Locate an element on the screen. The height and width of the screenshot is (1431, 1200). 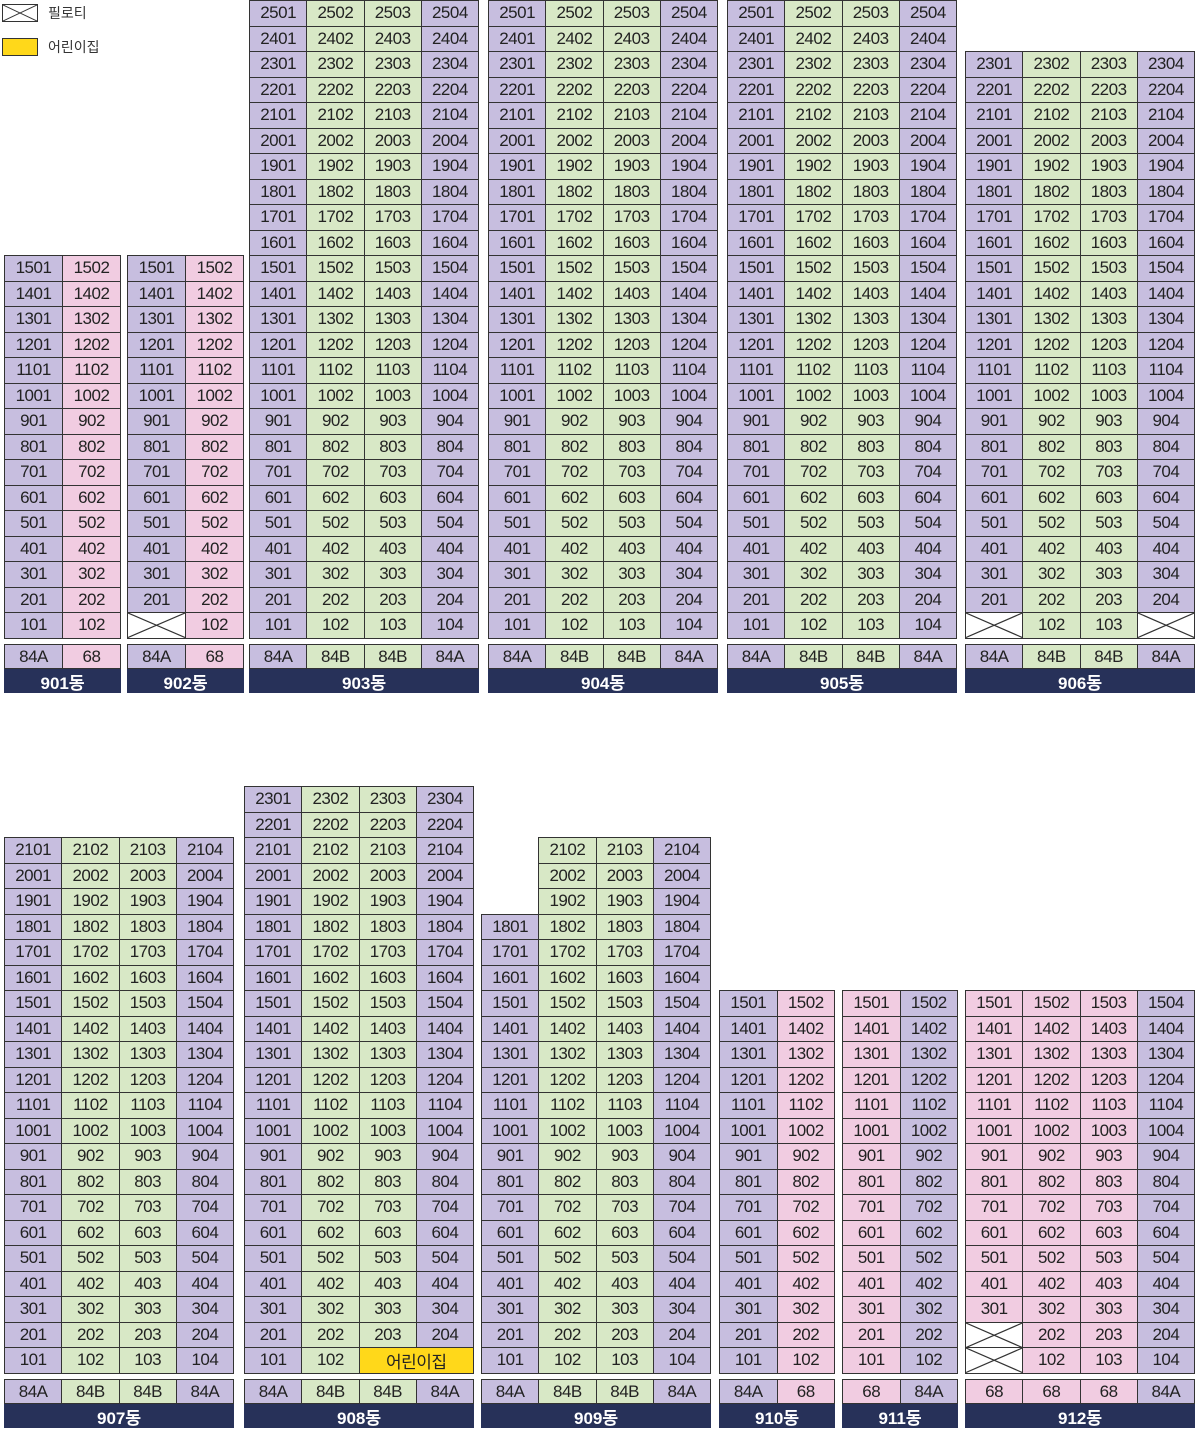
unit-cell: 2302 is located at coordinates (1051, 64).